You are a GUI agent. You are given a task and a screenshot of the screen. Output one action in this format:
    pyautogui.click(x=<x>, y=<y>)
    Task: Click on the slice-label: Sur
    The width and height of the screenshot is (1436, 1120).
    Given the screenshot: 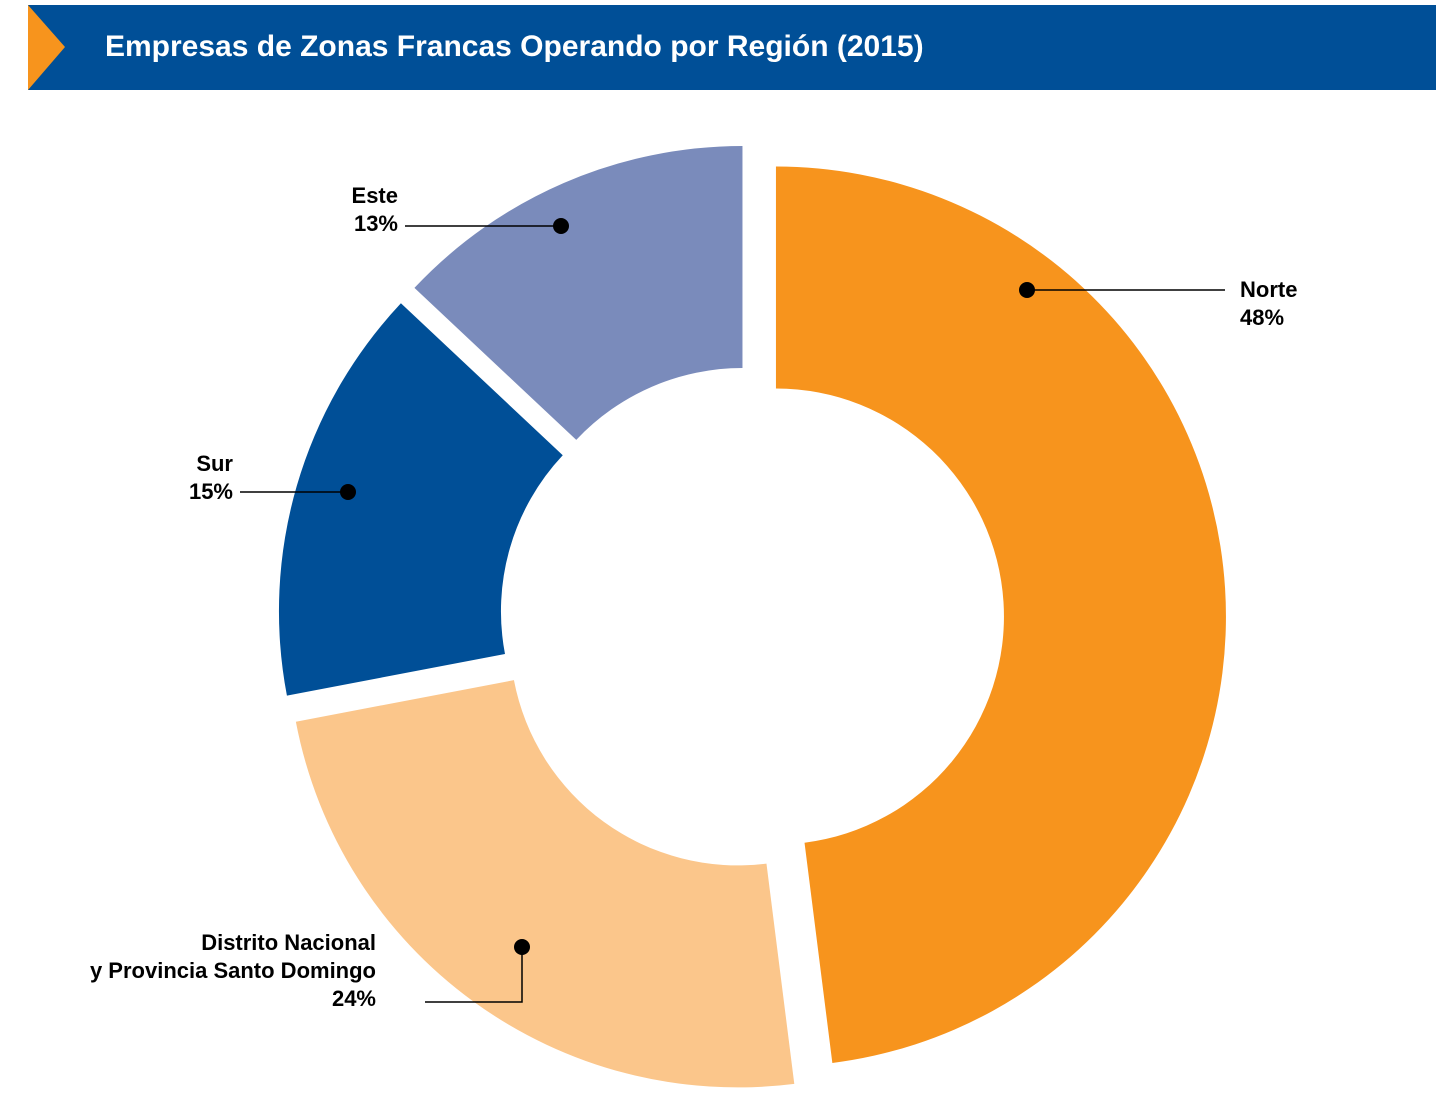 What is the action you would take?
    pyautogui.click(x=214, y=463)
    